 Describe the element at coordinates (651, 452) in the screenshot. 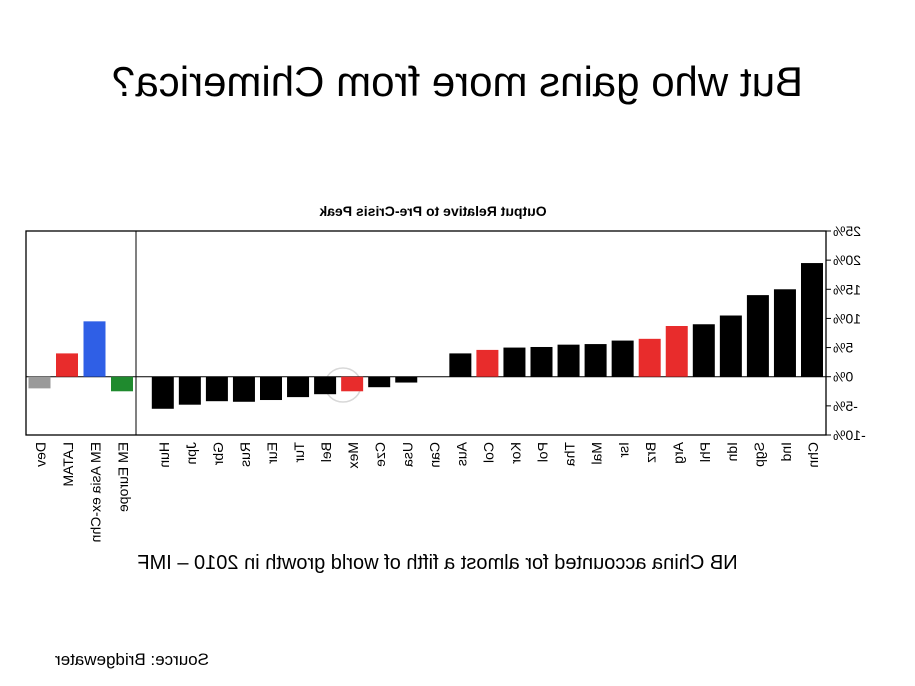

I see `x-tick-label: Brz` at that location.